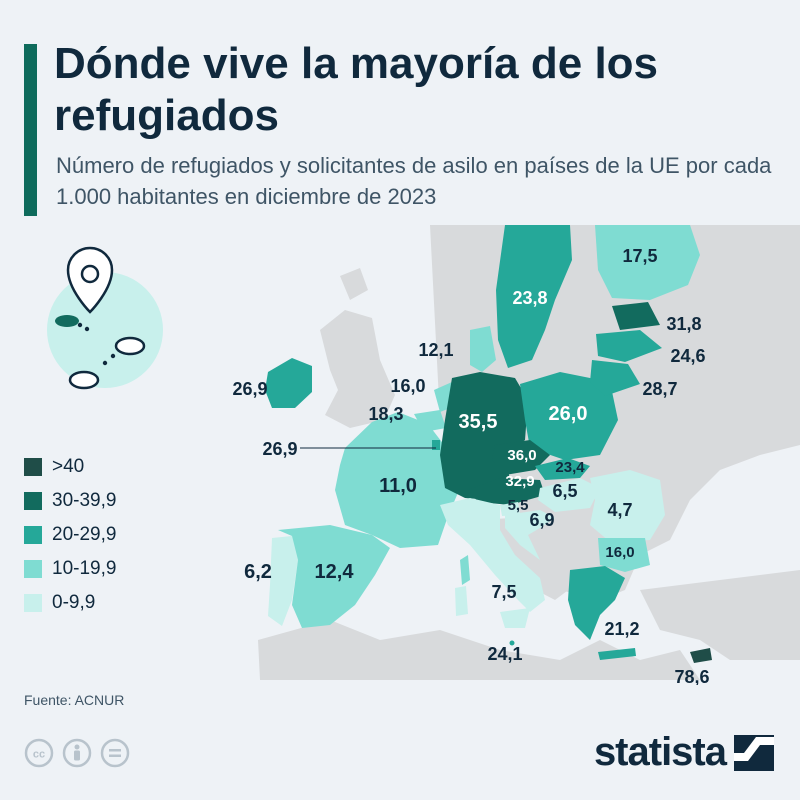  I want to click on region-slovakia, so click(562, 469).